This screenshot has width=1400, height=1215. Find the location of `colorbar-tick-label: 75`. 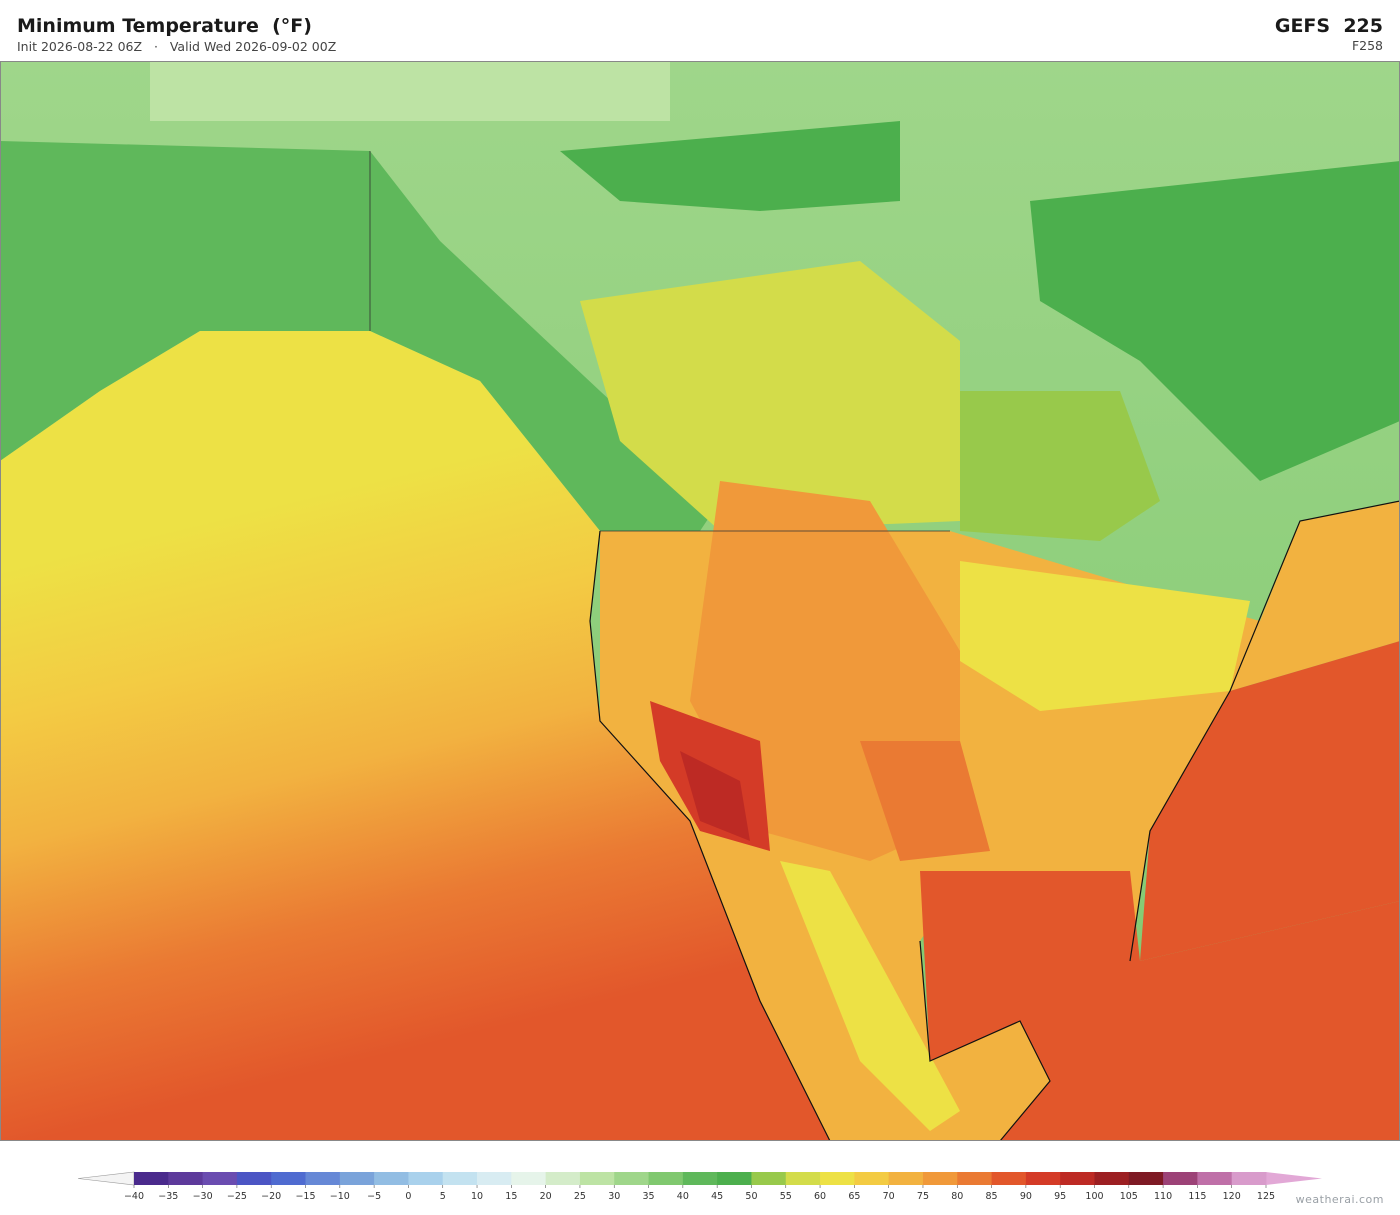

colorbar-tick-label: 75 is located at coordinates (923, 1196).